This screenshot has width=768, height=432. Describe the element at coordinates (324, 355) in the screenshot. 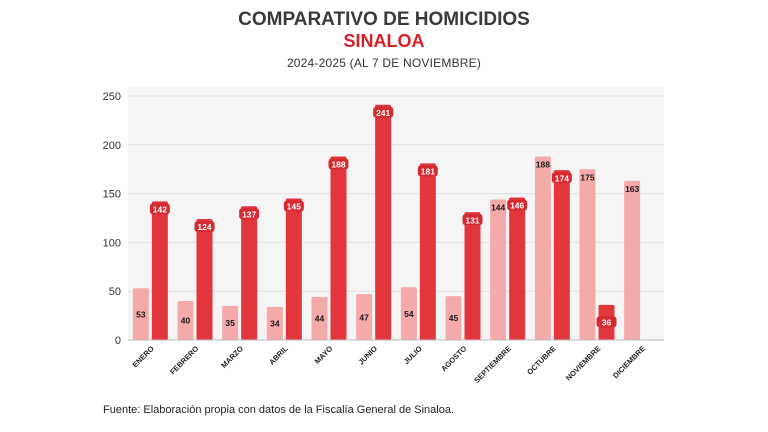

I see `x-tick-label: MAYO` at that location.